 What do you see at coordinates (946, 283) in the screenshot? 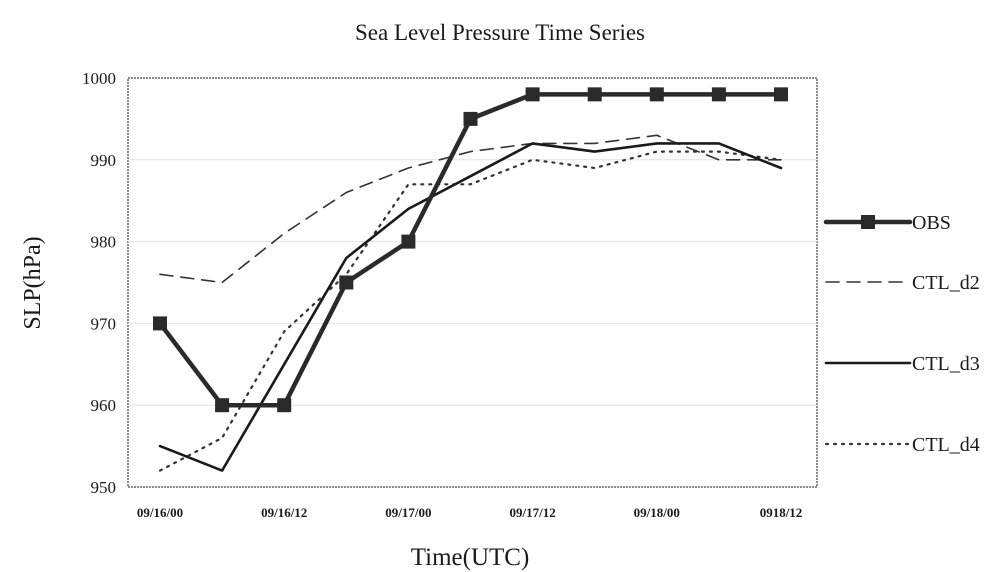
I see `legend-label: CTL_d2` at bounding box center [946, 283].